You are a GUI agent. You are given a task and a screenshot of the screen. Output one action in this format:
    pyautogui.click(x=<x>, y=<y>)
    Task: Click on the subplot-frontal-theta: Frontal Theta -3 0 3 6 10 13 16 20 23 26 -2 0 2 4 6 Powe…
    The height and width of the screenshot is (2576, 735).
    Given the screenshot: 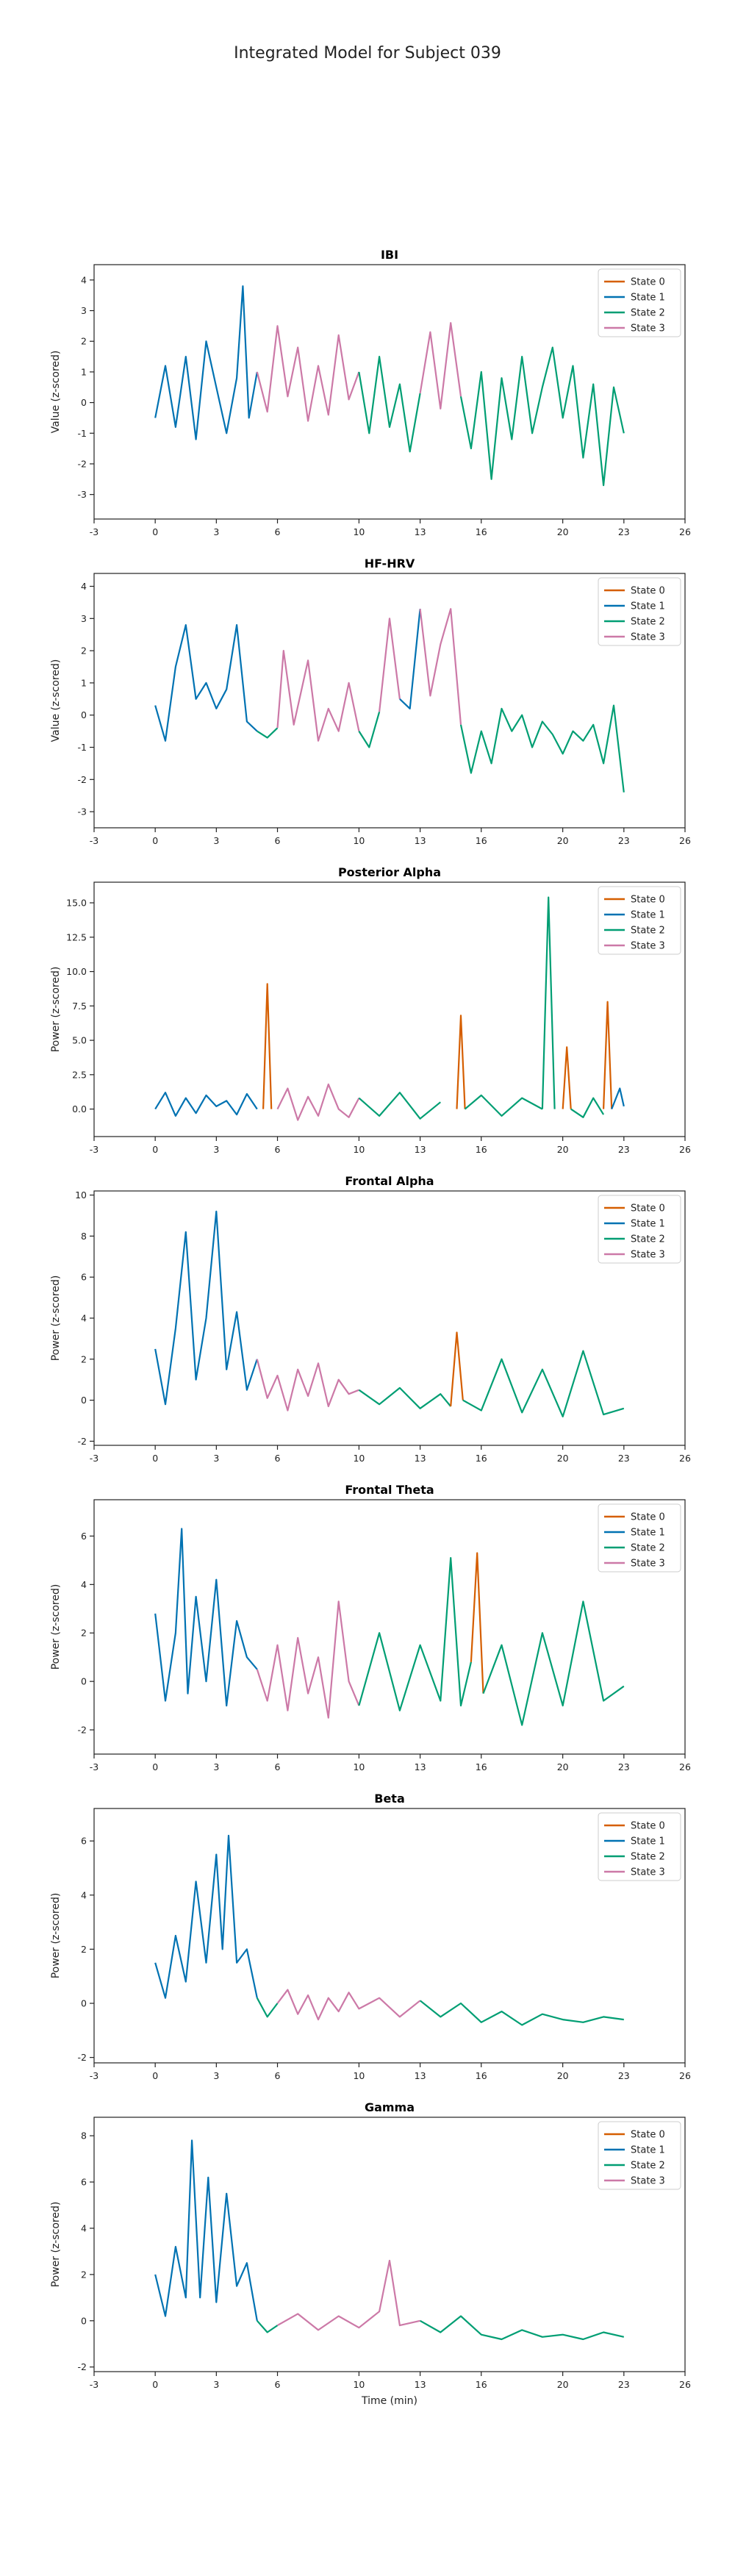 What is the action you would take?
    pyautogui.click(x=370, y=1627)
    